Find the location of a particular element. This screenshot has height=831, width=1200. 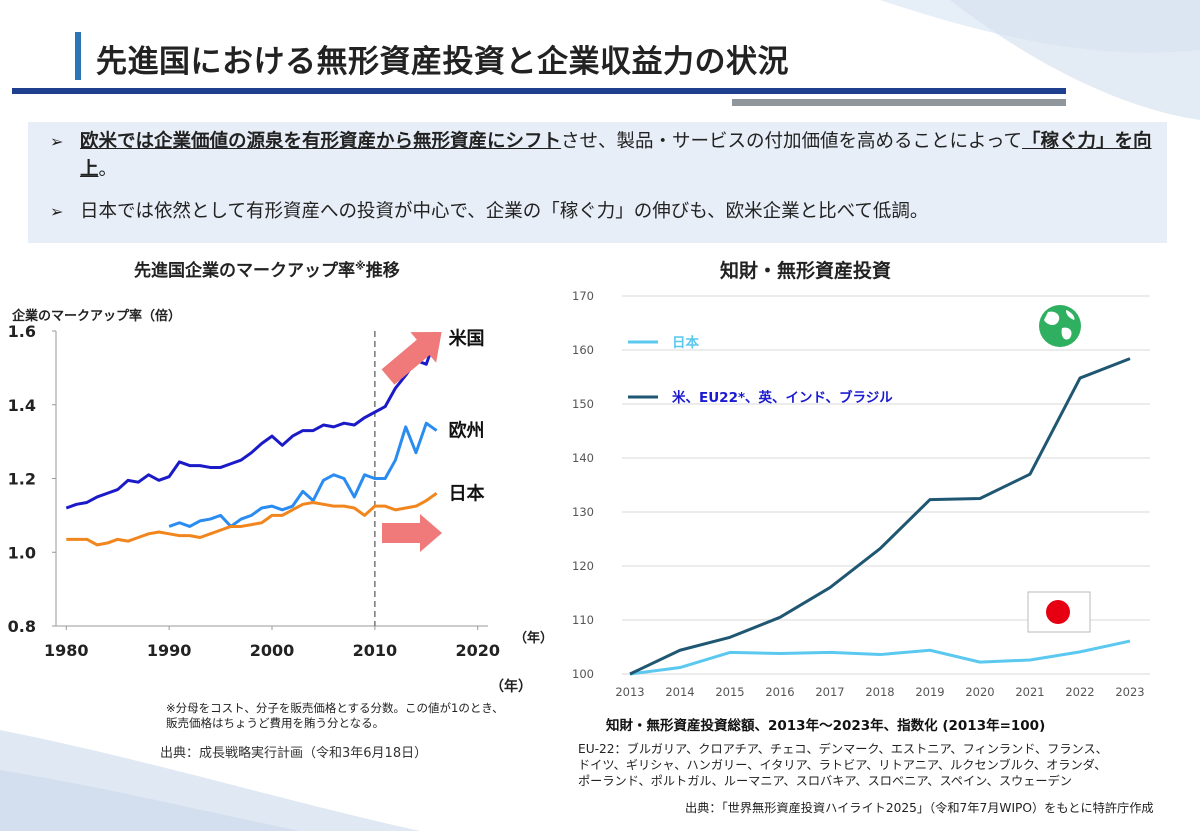

left-x-tick-label: 1990 is located at coordinates (169, 650).